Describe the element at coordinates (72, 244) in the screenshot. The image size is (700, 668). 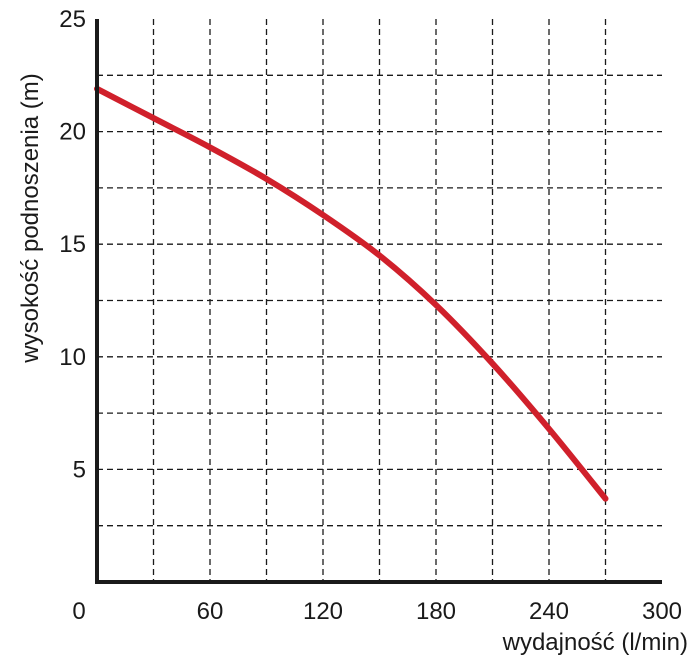
I see `y-tick-label: 15` at that location.